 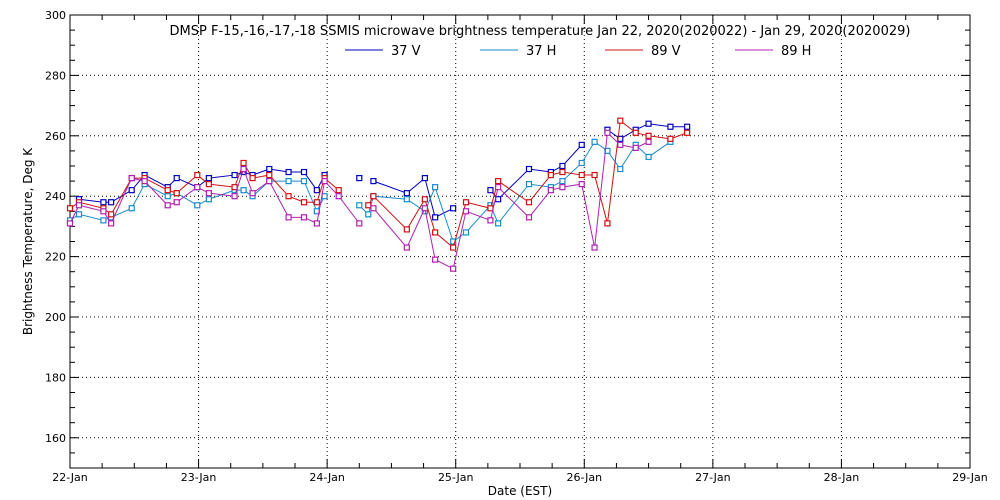 I want to click on x-tick-label: 23-Jan, so click(x=199, y=477).